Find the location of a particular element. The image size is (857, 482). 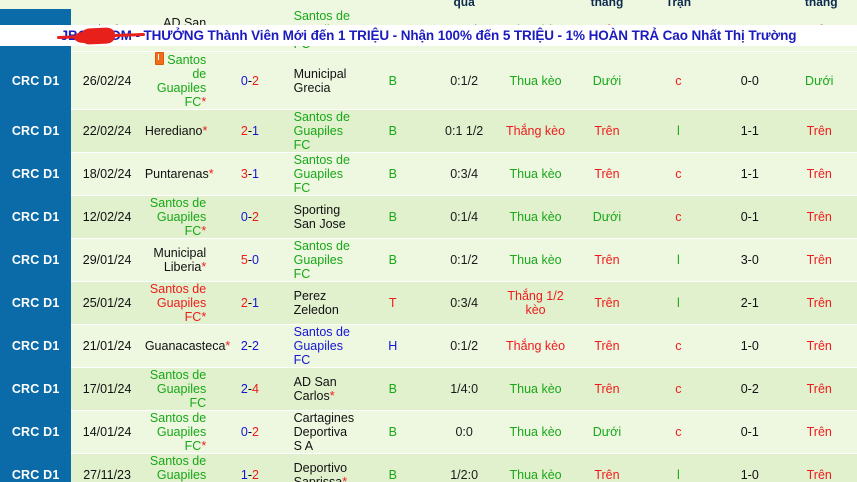

away-team: Deportivo Saprissa* is located at coordinates (321, 467).